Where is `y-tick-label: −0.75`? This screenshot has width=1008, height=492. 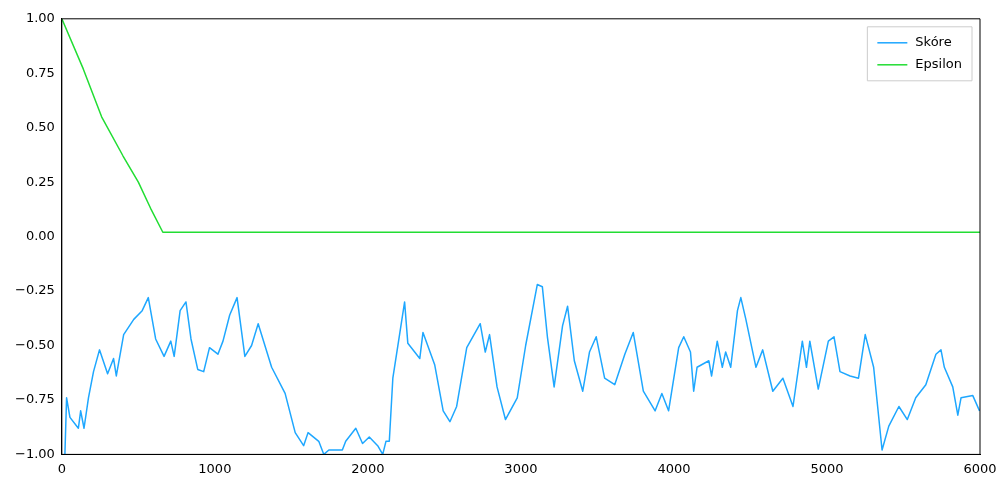
y-tick-label: −0.75 is located at coordinates (34, 399).